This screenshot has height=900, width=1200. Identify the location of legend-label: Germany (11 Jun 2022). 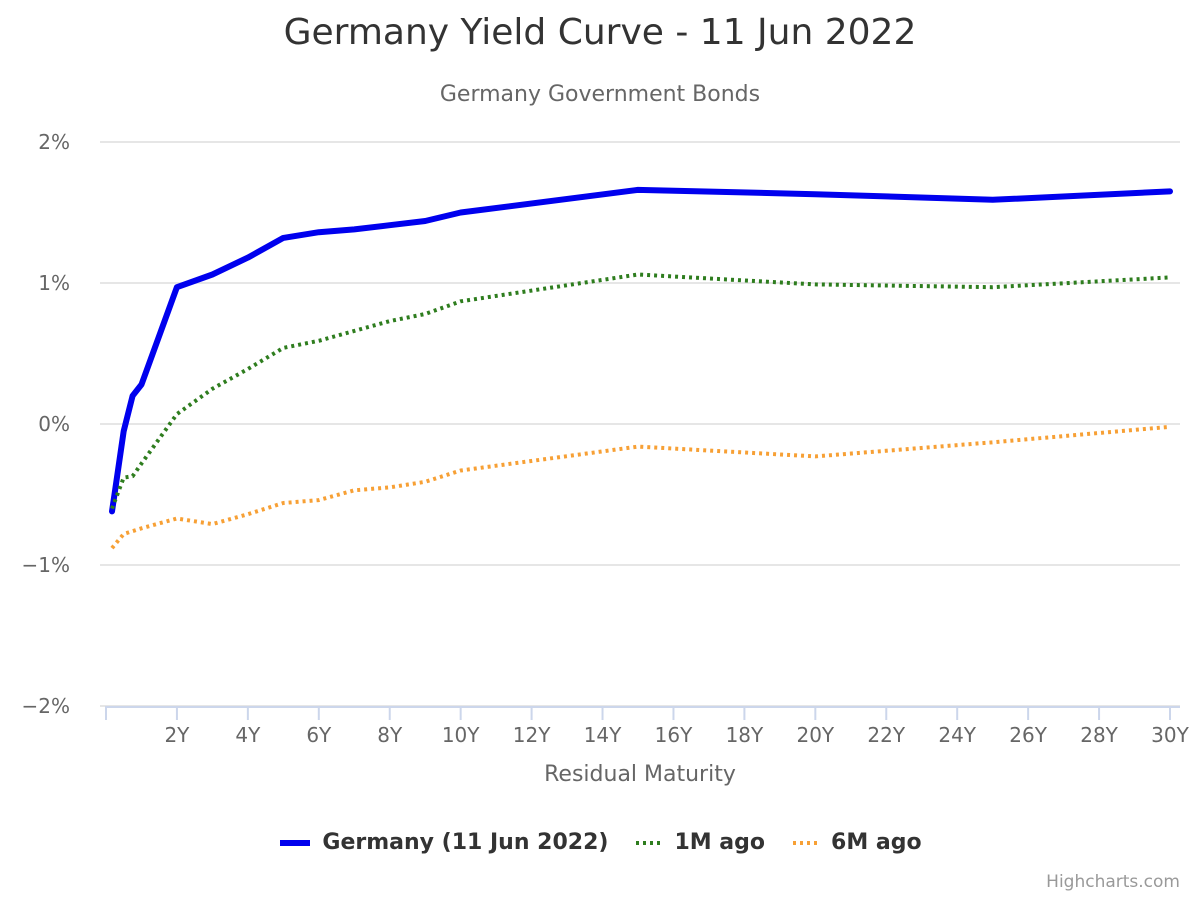
(465, 842).